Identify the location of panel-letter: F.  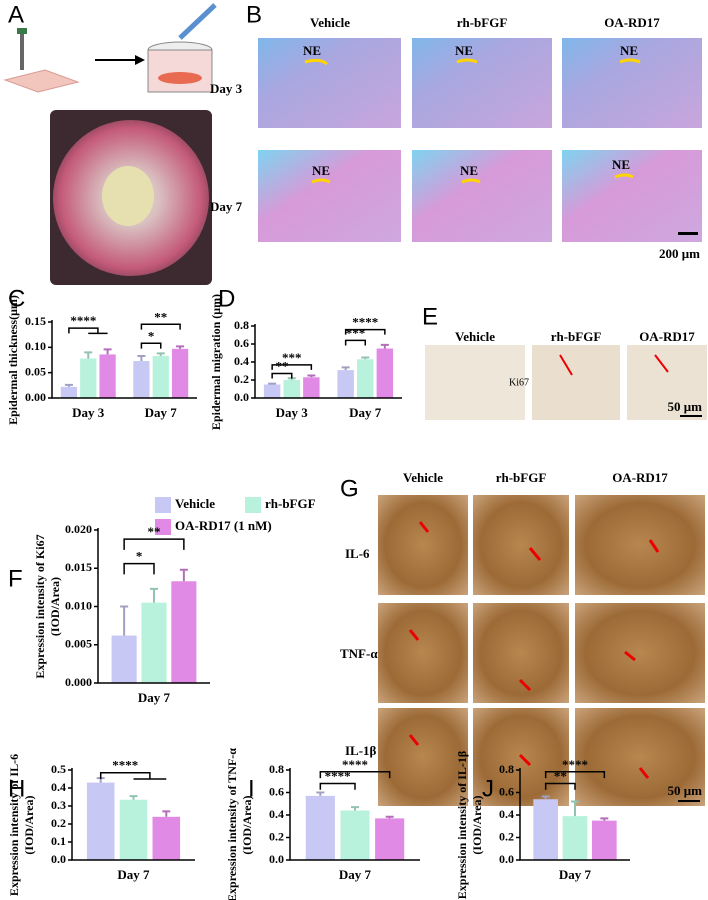
(15, 578).